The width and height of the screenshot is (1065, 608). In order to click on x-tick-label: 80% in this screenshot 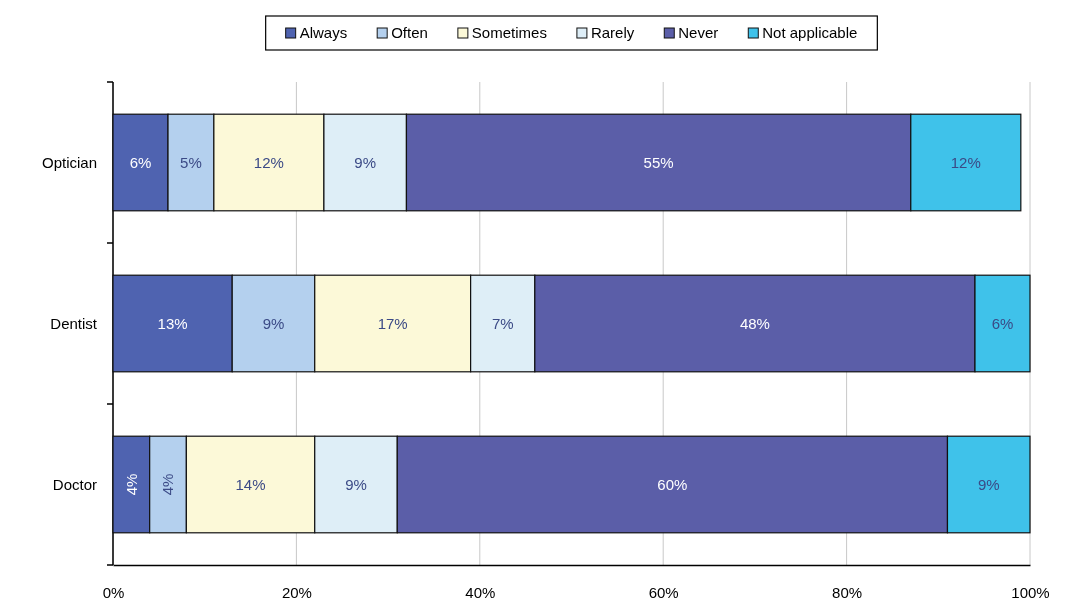, I will do `click(847, 592)`.